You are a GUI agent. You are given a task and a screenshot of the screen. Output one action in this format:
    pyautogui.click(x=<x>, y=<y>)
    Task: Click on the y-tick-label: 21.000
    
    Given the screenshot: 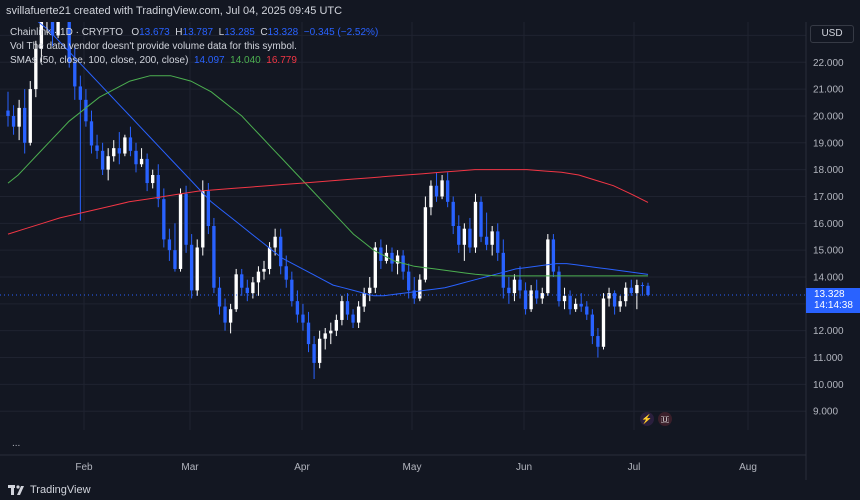 What is the action you would take?
    pyautogui.click(x=828, y=90)
    